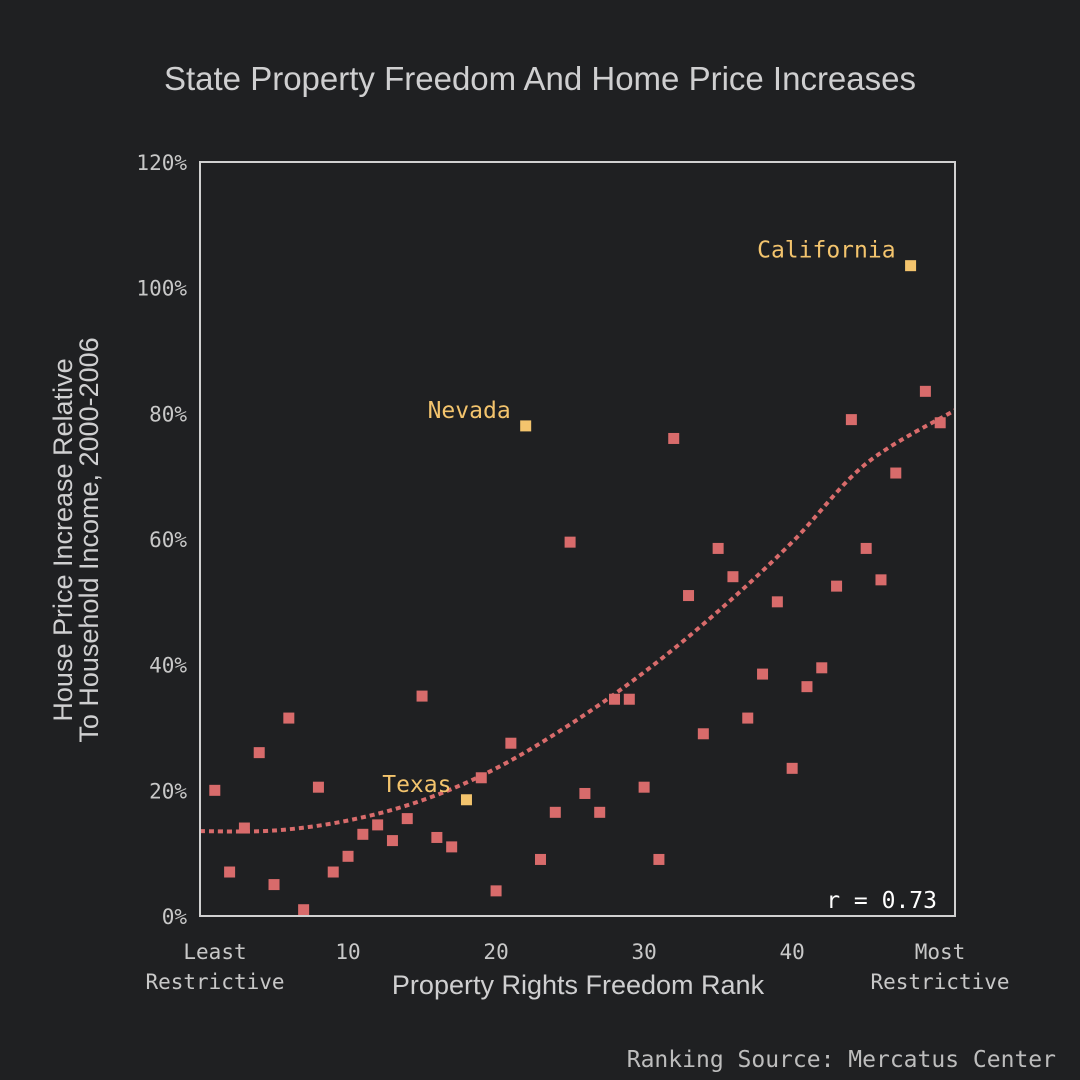 The width and height of the screenshot is (1080, 1080). I want to click on x-tick-label: 10, so click(347, 952).